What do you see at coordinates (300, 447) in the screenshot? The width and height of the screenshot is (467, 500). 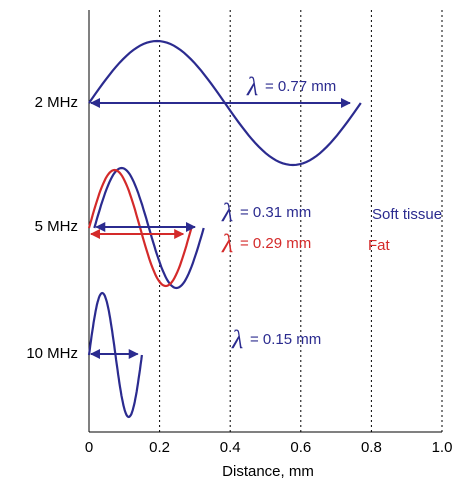 I see `x-tick-label: 0.6` at bounding box center [300, 447].